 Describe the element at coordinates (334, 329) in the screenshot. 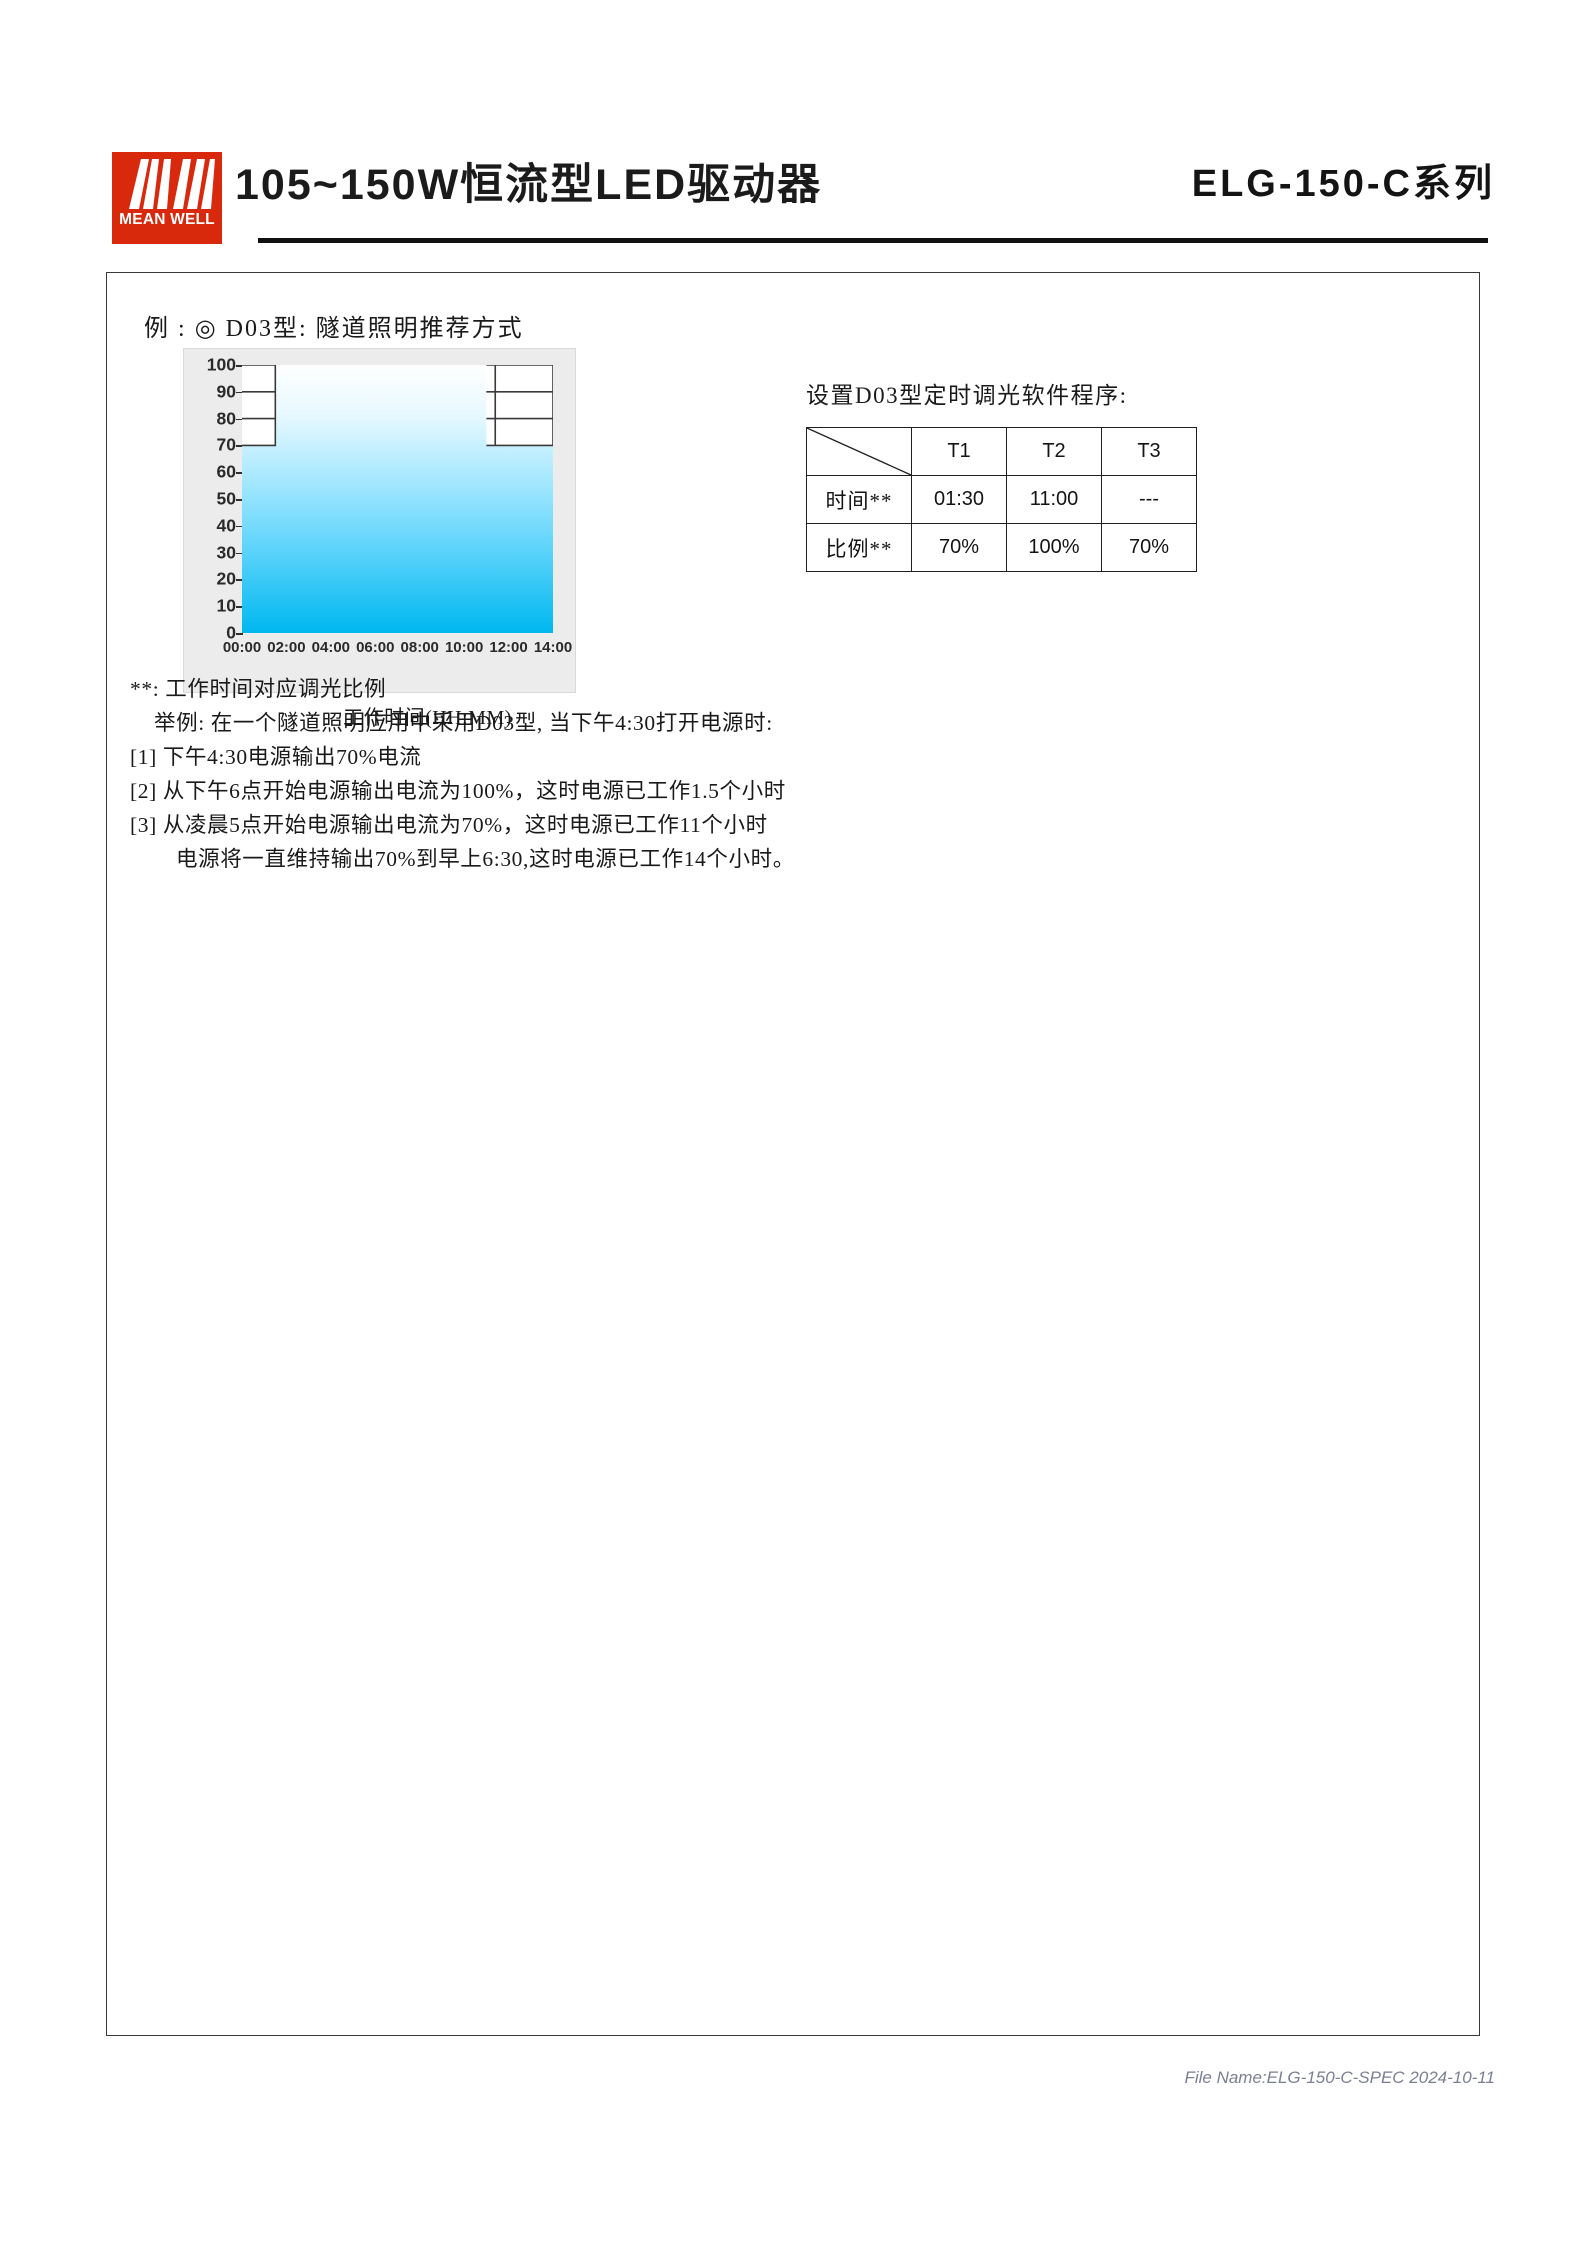

I see `example-caption: 例 : ◎ D03型: 隧道照明推荐方式` at that location.